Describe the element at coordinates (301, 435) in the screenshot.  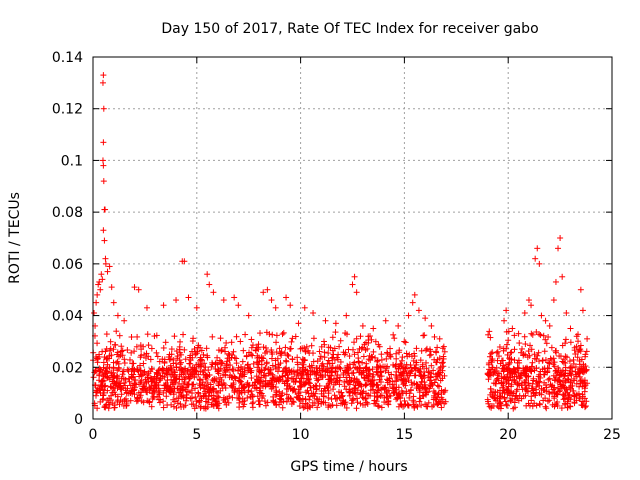
I see `x-tick-label: 10` at that location.